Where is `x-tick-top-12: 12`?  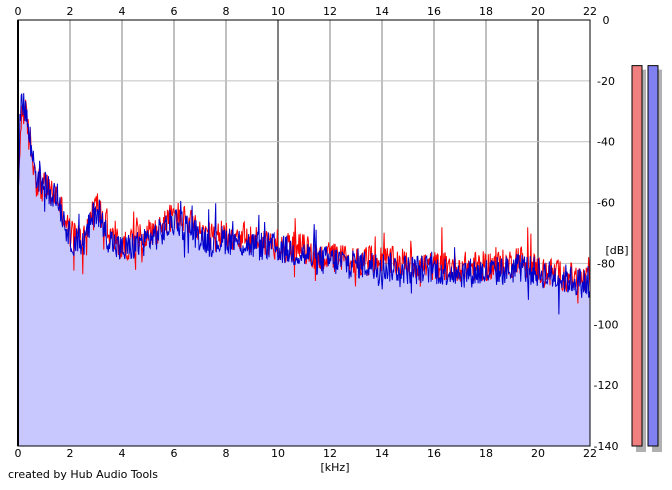 x-tick-top-12: 12 is located at coordinates (330, 11).